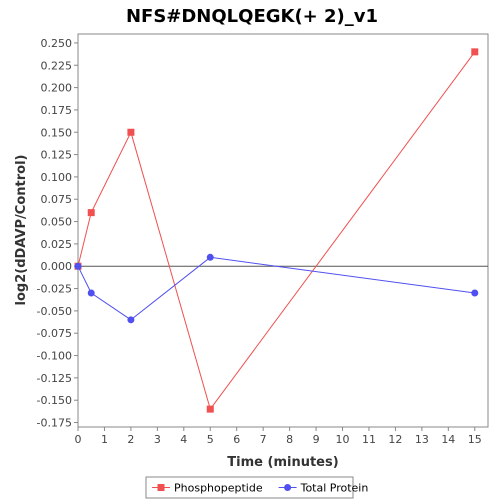  Describe the element at coordinates (57, 177) in the screenshot. I see `y-tick-label: 0.100` at that location.